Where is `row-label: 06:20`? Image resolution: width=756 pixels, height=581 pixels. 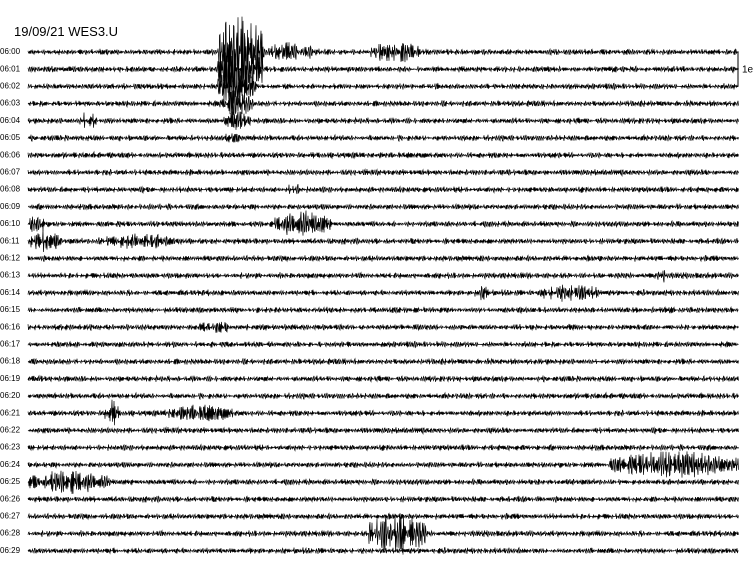 row-label: 06:20 is located at coordinates (10, 395).